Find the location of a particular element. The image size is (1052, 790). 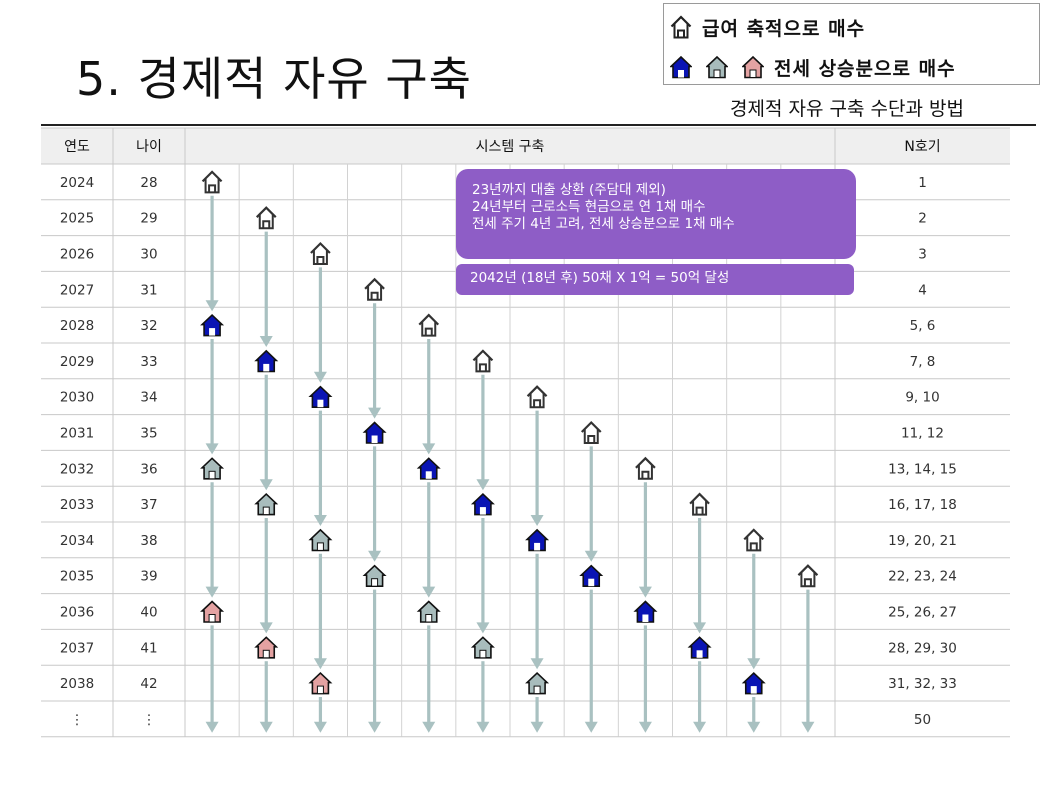

cell-year: 2036 is located at coordinates (77, 613).